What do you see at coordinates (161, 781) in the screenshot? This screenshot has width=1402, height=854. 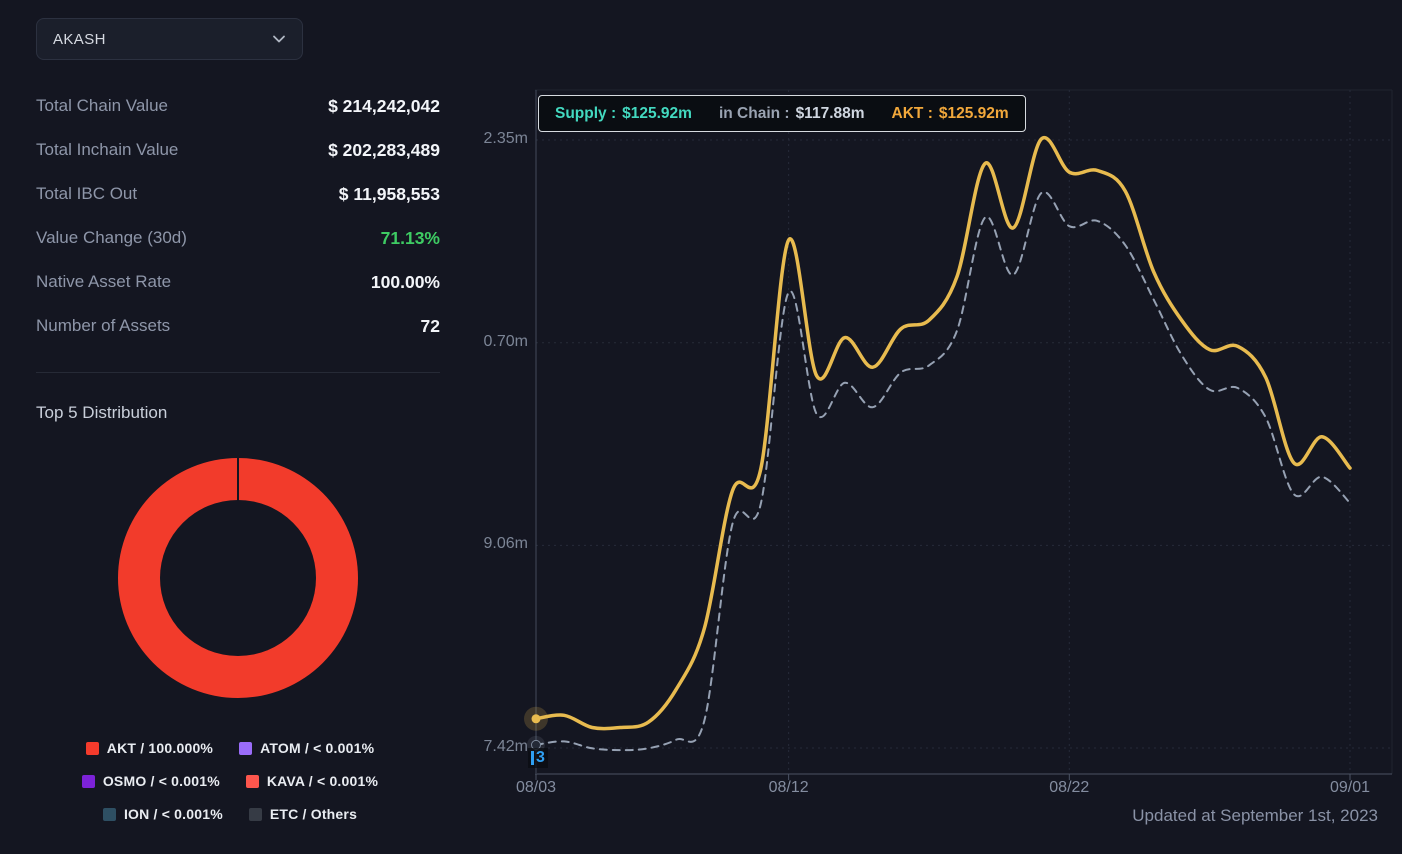 I see `legend-label: OSMO / < 0.001%` at bounding box center [161, 781].